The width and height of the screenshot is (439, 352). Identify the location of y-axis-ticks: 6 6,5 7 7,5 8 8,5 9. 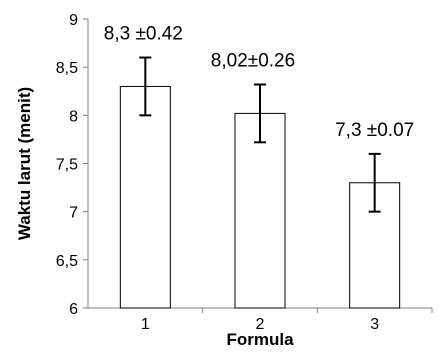
(72, 165).